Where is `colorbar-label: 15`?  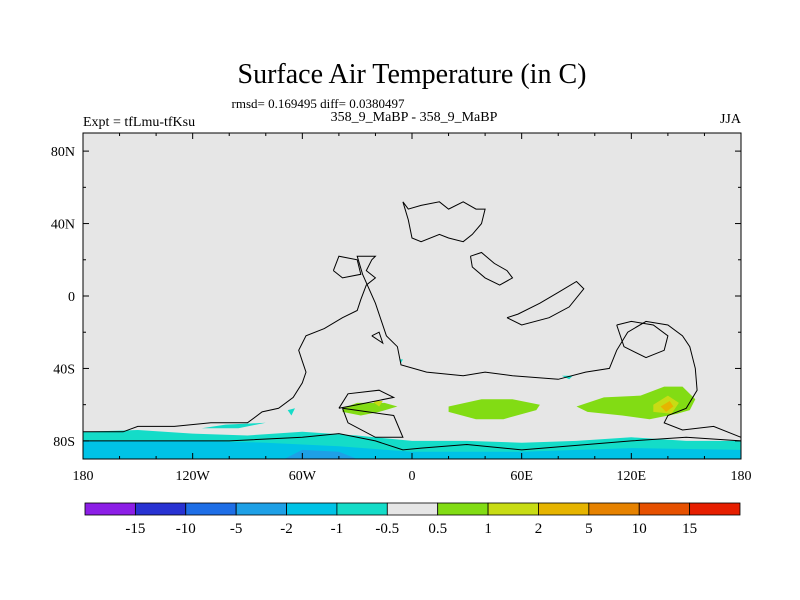 colorbar-label: 15 is located at coordinates (689, 529).